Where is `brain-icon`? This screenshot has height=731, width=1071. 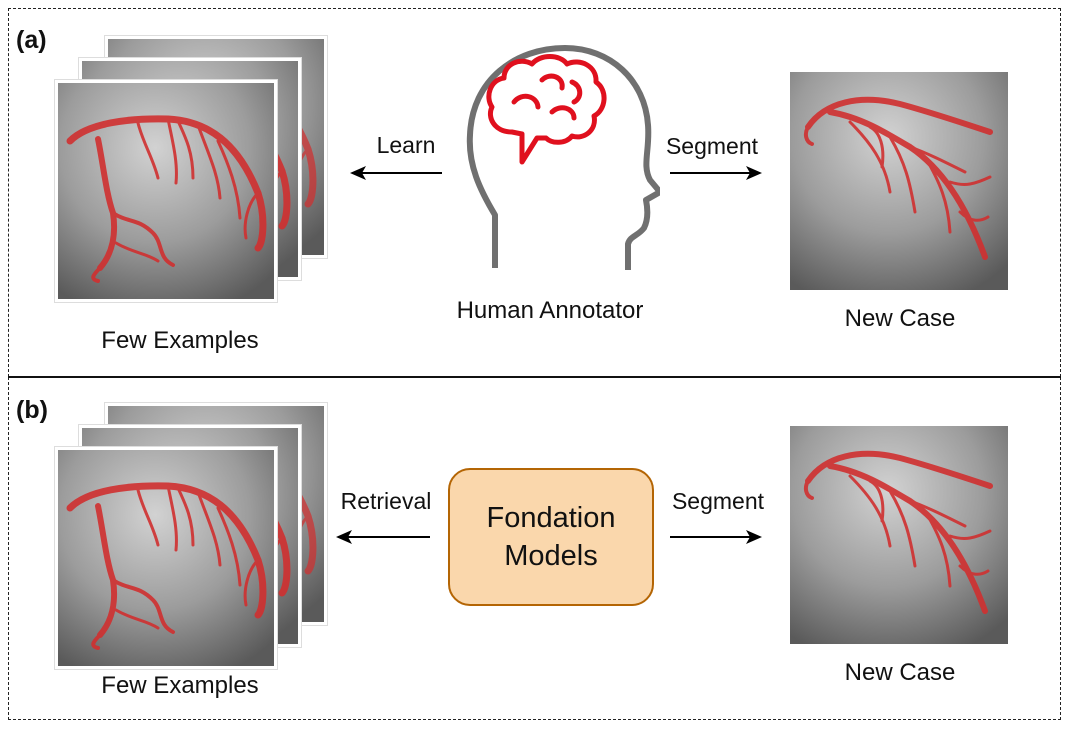 brain-icon is located at coordinates (546, 109).